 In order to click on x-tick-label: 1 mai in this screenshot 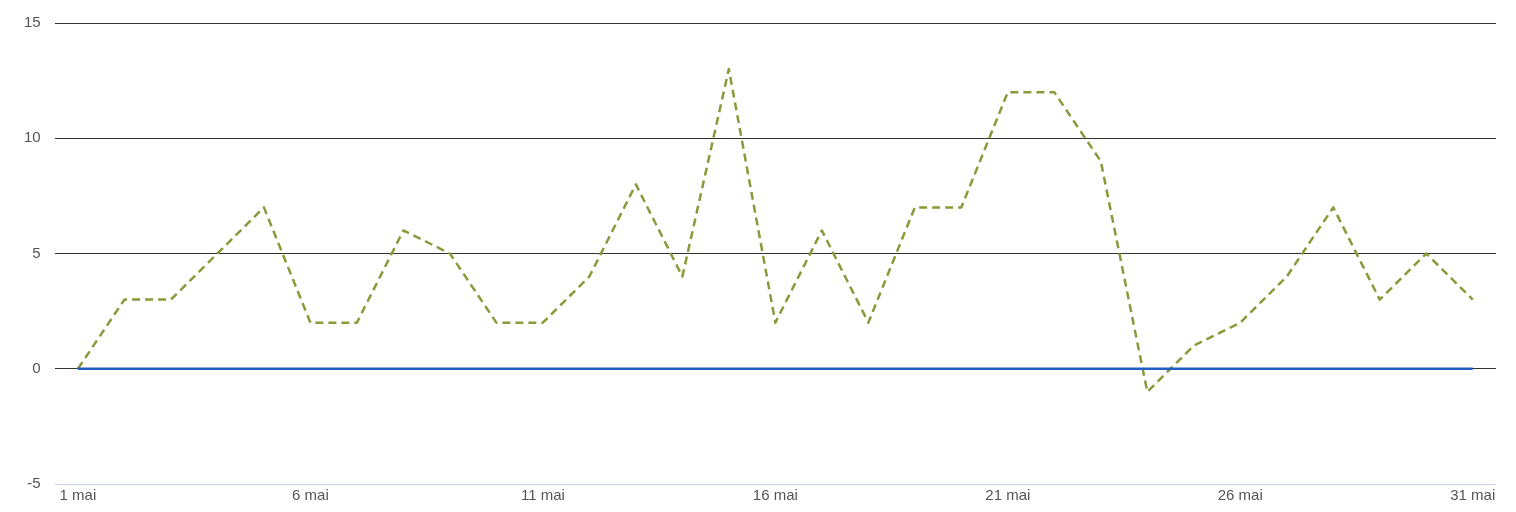, I will do `click(78, 495)`.